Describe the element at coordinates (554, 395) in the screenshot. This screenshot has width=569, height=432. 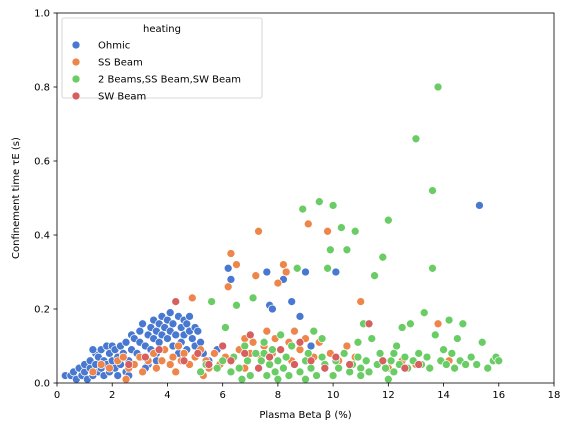
I see `x-tick-label: 18` at that location.